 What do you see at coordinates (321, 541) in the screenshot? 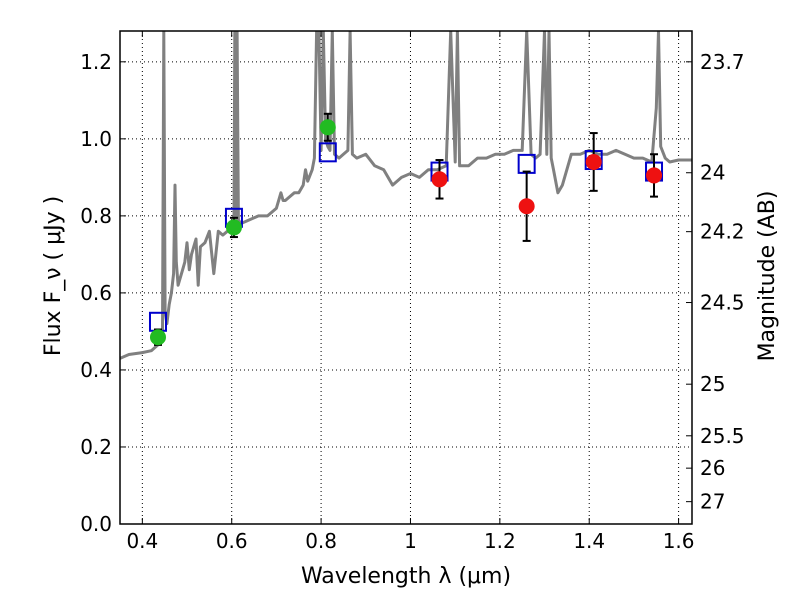
I see `x-tick-label: 0.8` at bounding box center [321, 541].